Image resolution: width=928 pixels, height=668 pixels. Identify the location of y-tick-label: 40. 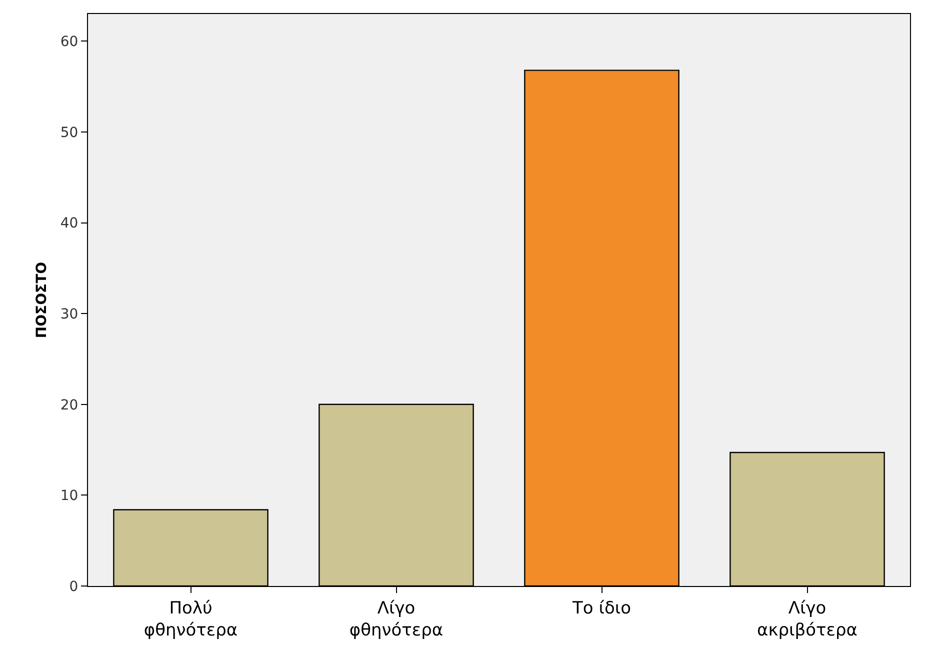
(69, 224).